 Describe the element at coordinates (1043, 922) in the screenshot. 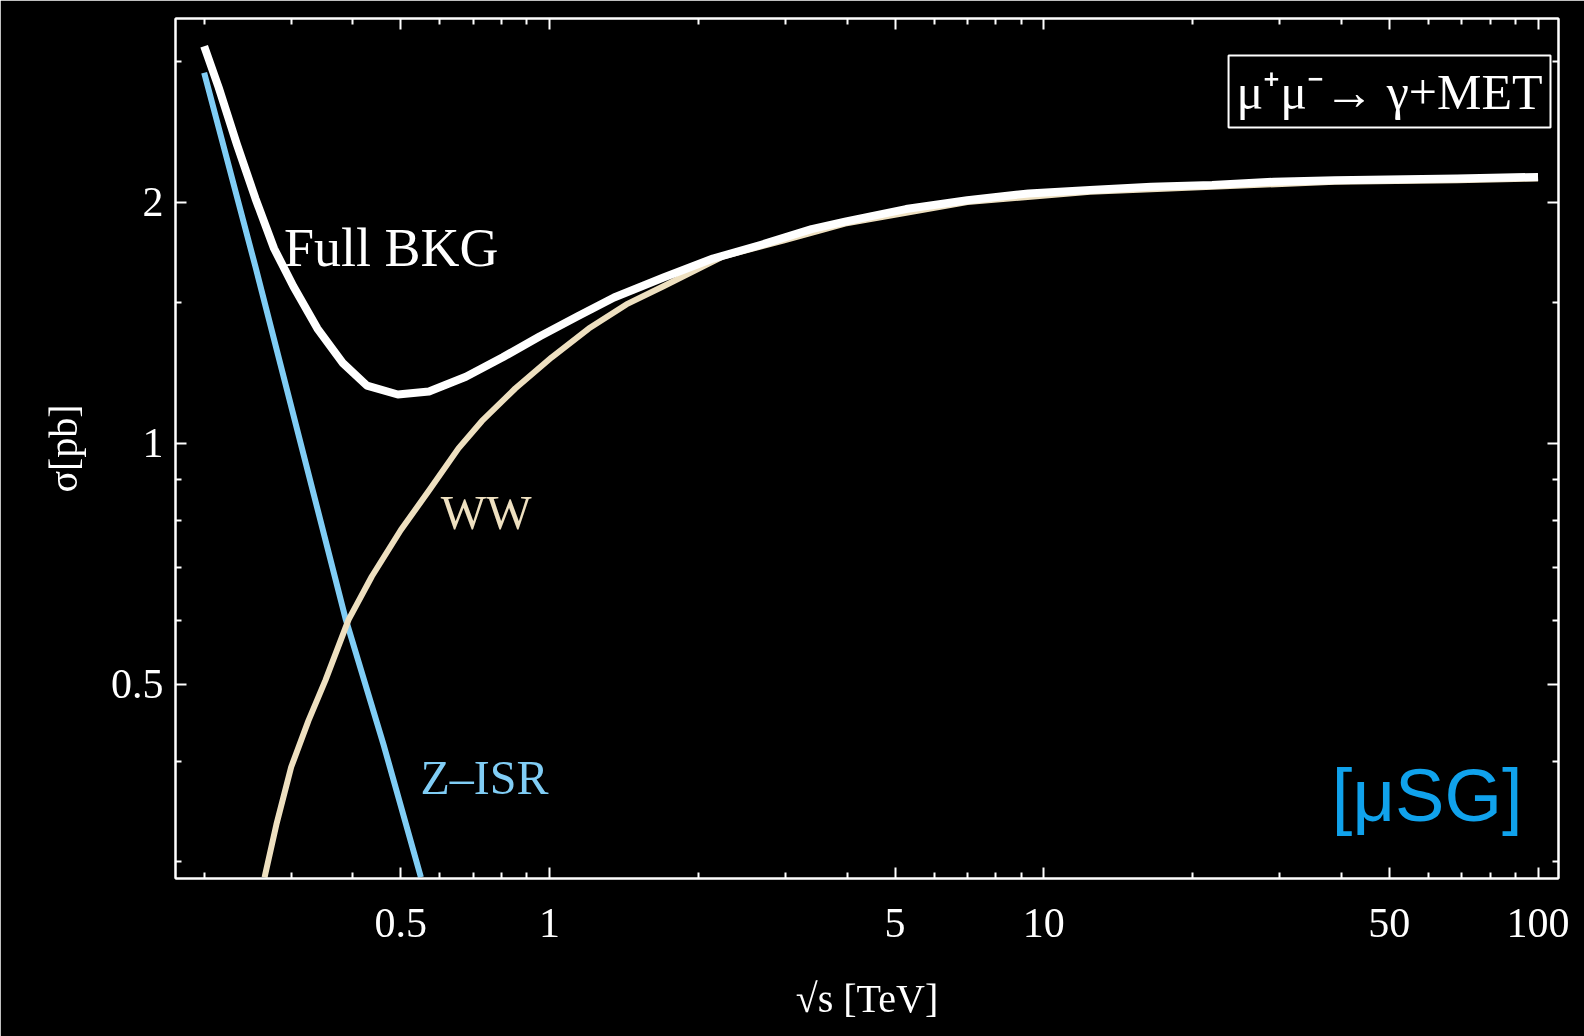

I see `x-tick-label: 10` at that location.